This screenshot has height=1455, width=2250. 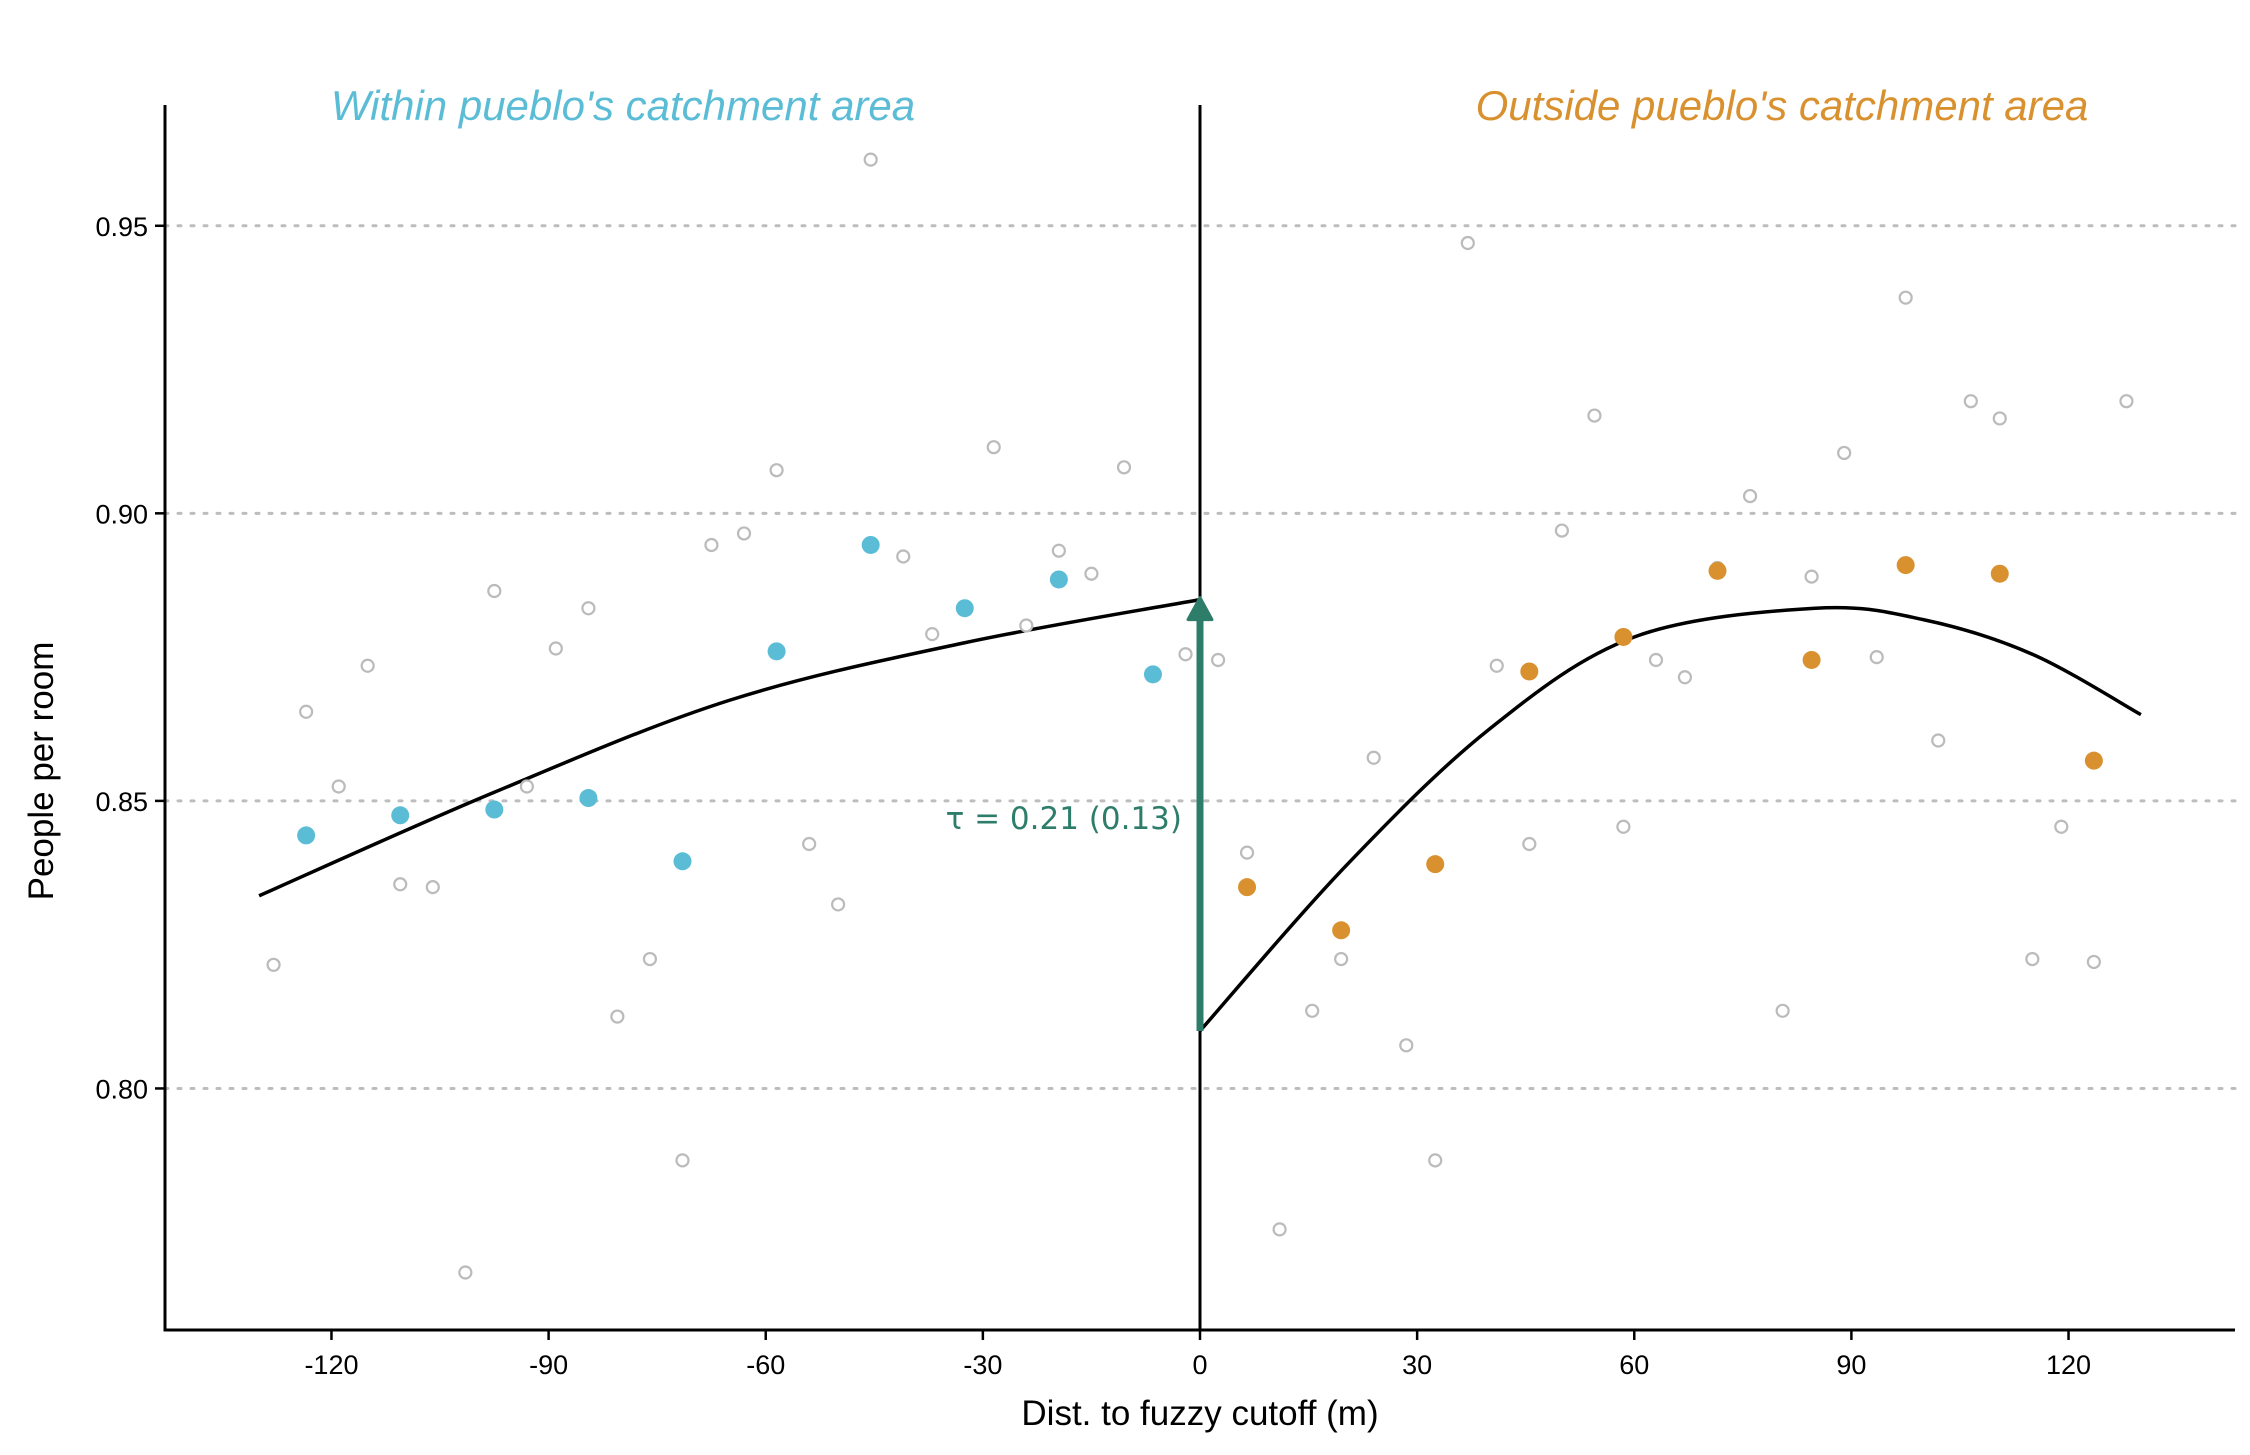 I want to click on x-axis-title: Dist. to fuzzy cutoff (m), so click(x=1199, y=1413).